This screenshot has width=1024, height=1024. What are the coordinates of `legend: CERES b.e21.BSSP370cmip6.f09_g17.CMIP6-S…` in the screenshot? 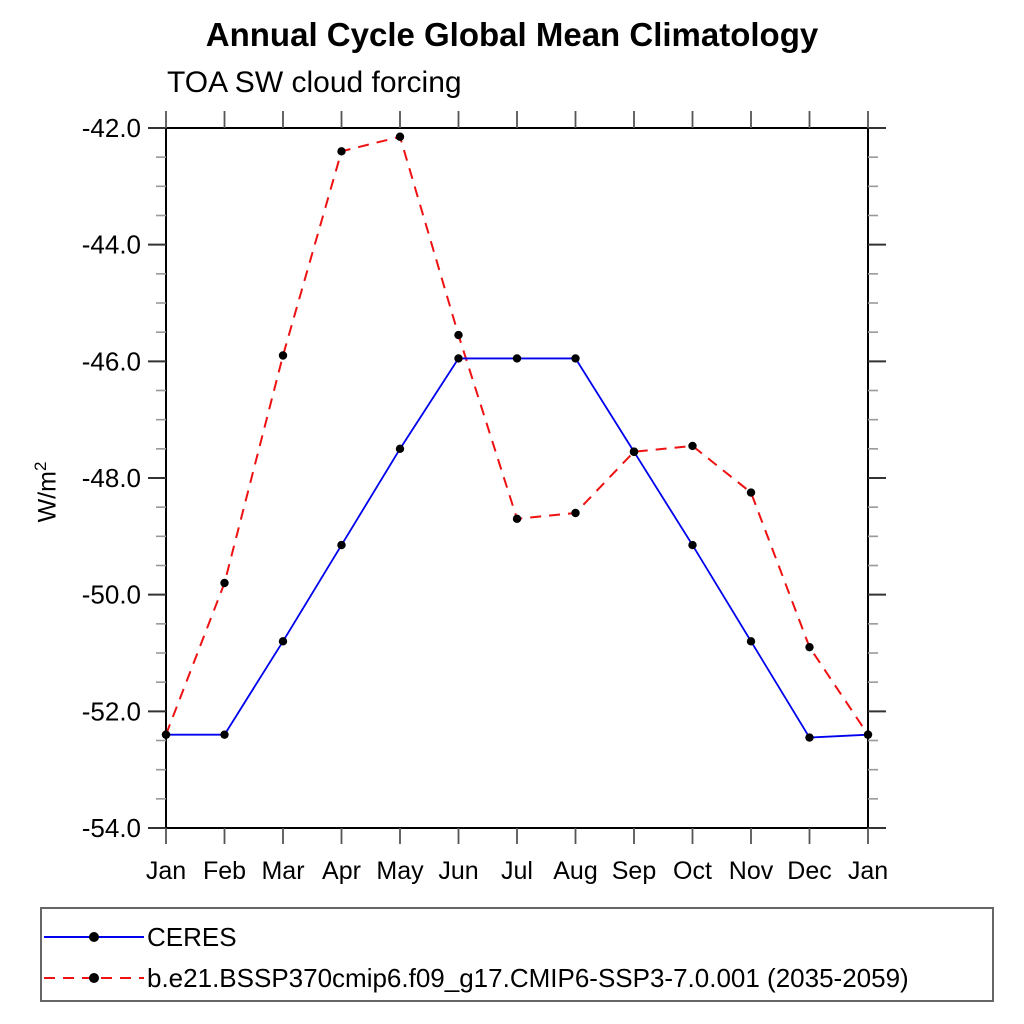 It's located at (517, 954).